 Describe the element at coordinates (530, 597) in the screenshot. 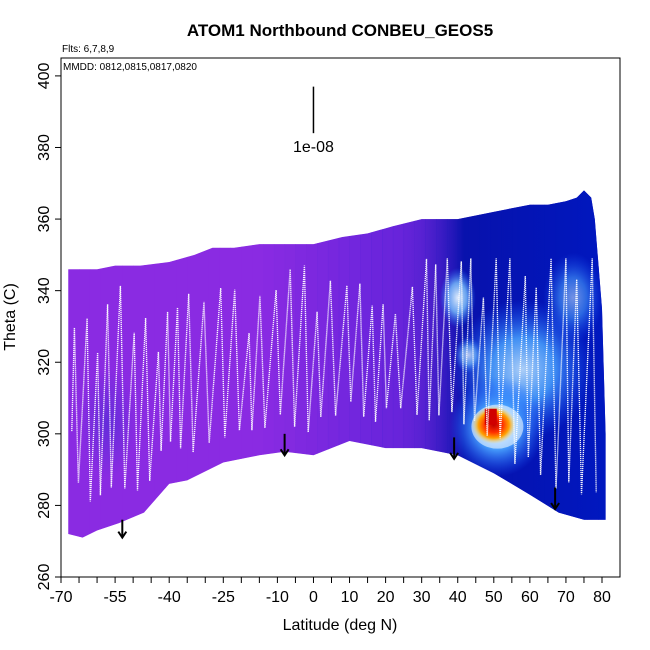

I see `x-tick-label: 60` at that location.